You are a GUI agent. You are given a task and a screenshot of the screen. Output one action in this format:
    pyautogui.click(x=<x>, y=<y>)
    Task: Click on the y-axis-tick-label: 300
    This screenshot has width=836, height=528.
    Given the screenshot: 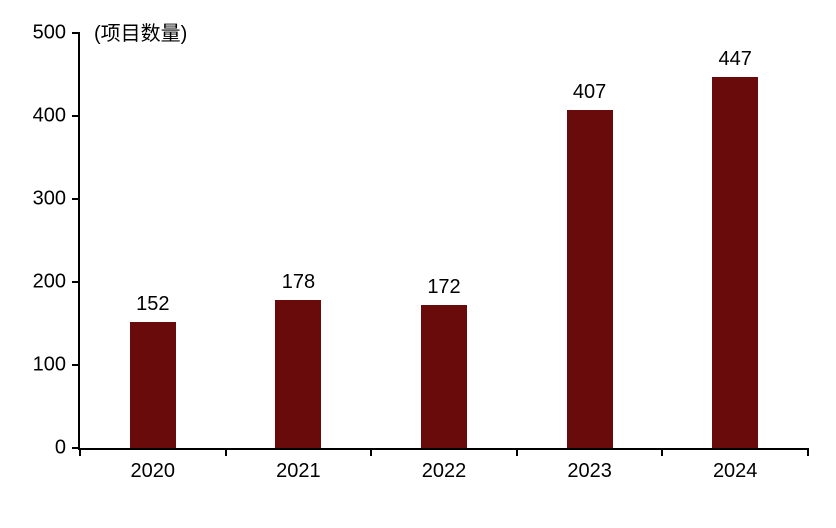 What is the action you would take?
    pyautogui.click(x=49, y=198)
    